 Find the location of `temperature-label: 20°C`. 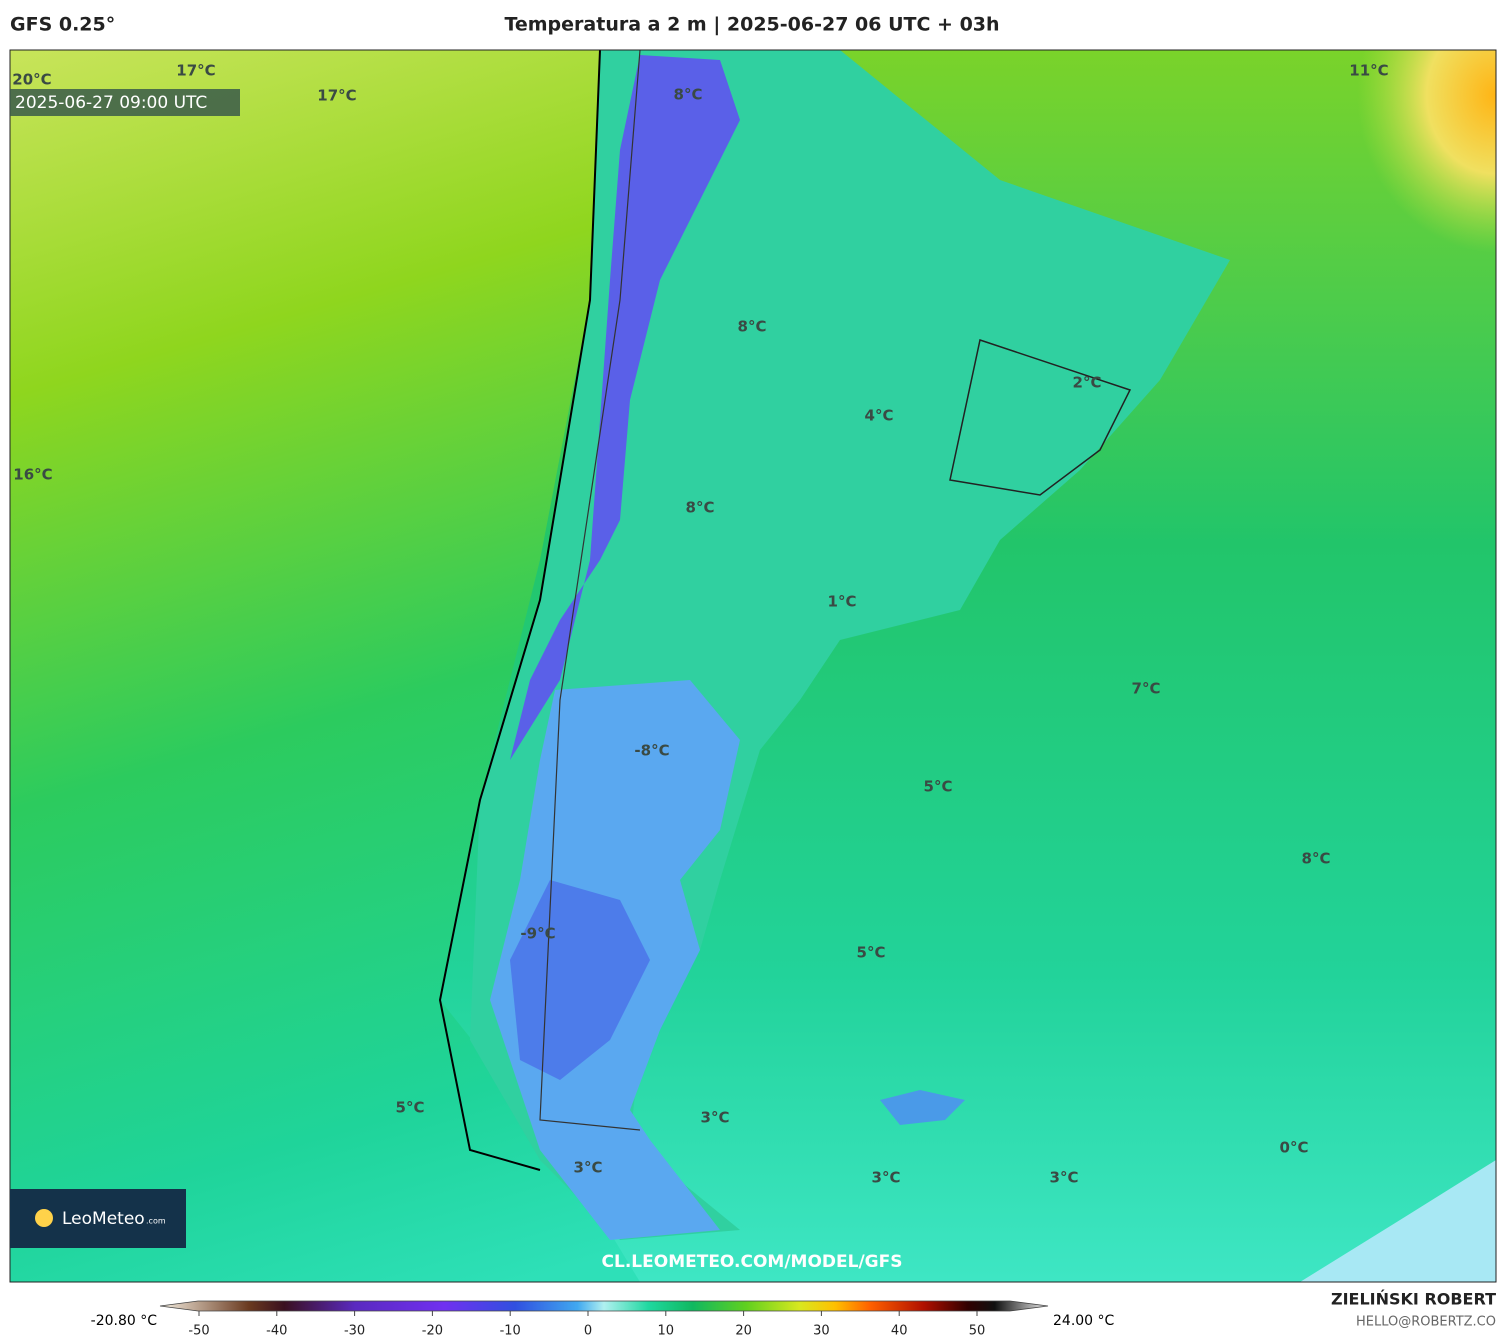

temperature-label: 20°C is located at coordinates (31, 80).